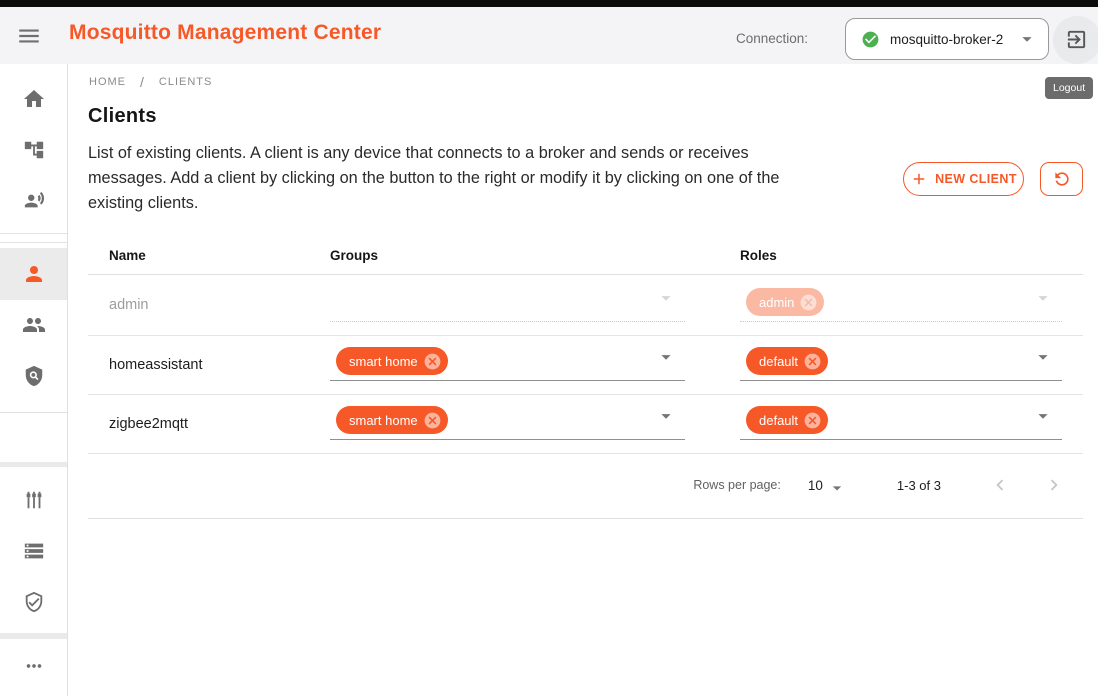 This screenshot has height=696, width=1098. I want to click on menu-button, so click(30, 36).